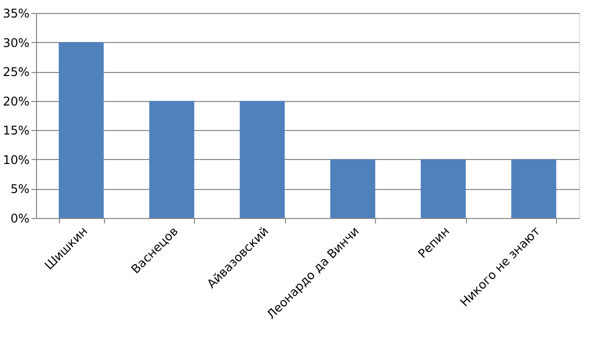 This screenshot has height=340, width=605. What do you see at coordinates (16, 43) in the screenshot?
I see `y-tick-label: 30%` at bounding box center [16, 43].